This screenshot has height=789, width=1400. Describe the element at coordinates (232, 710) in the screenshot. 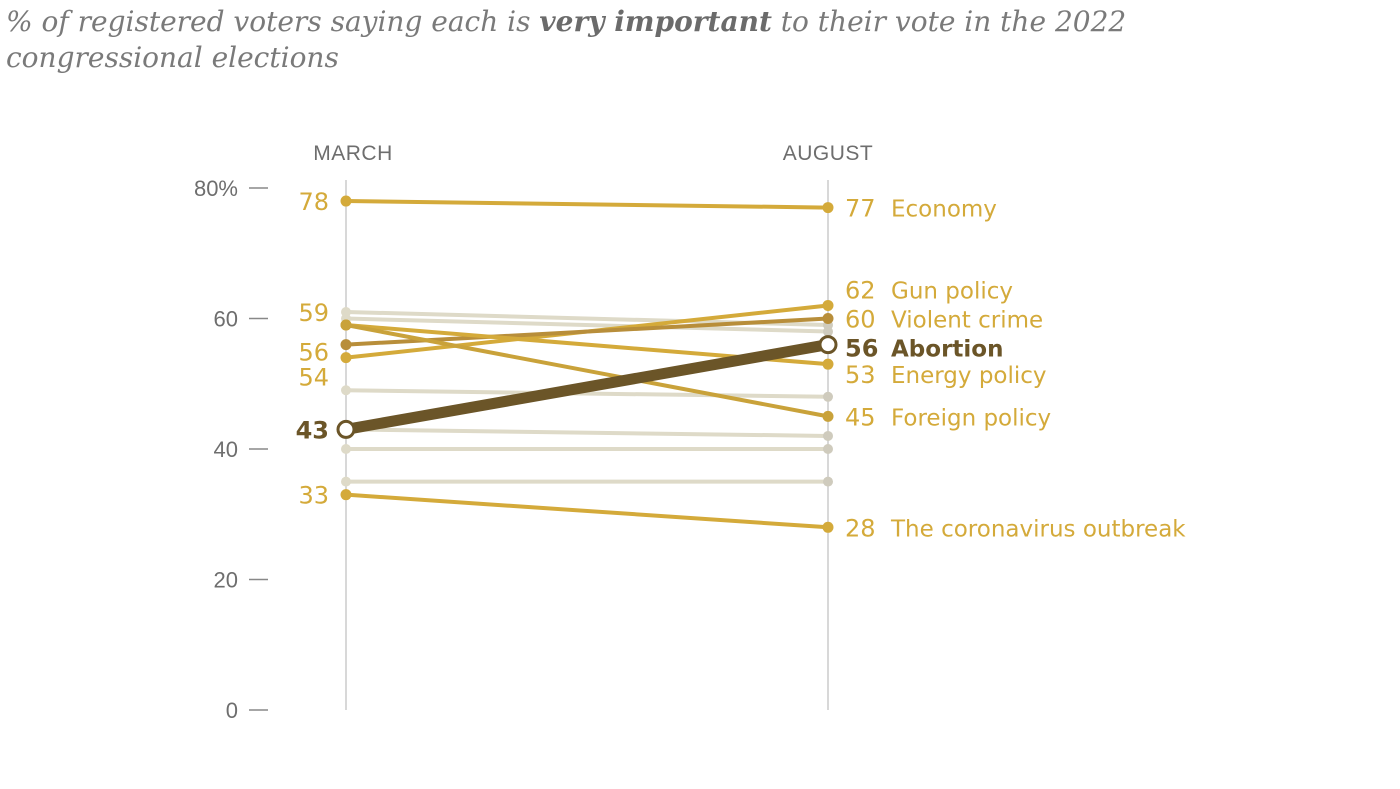

I see `y-tick-label: 0` at that location.